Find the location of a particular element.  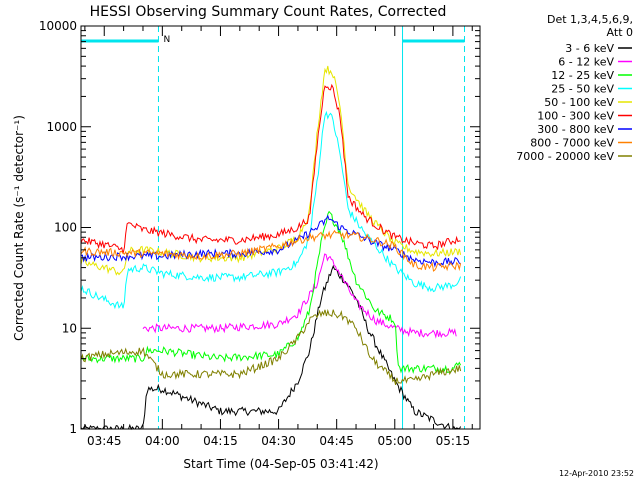

y-tick-label: 10000 is located at coordinates (58, 26).